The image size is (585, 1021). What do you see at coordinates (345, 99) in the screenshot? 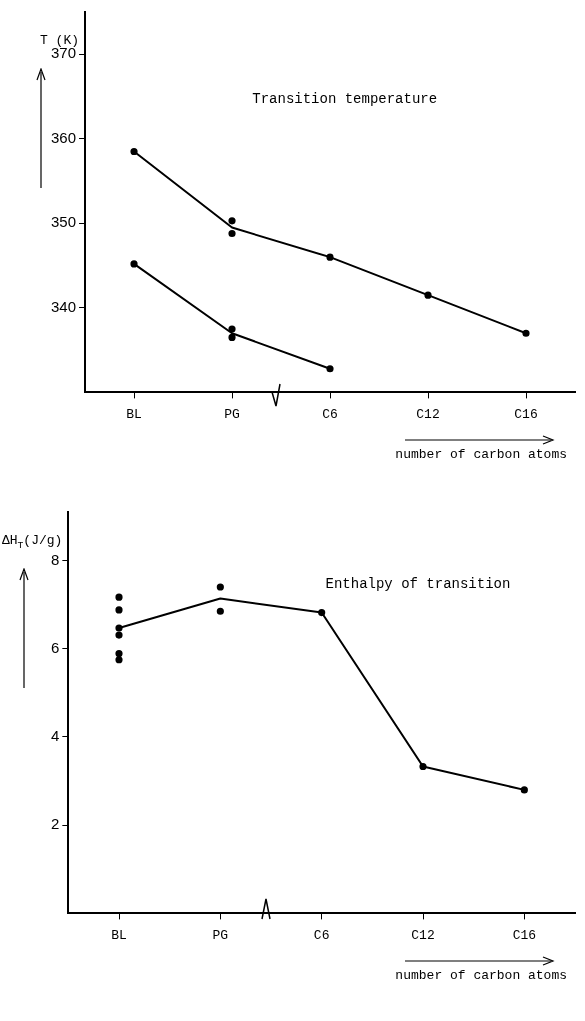
I see `text: Transition temperature` at bounding box center [345, 99].